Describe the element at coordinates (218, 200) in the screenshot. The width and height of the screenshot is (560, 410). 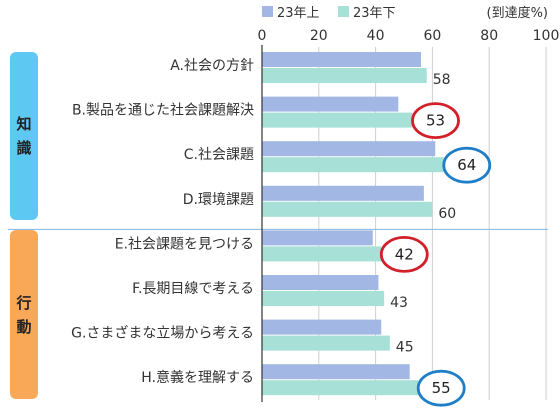
I see `category-label: D.環境課題` at that location.